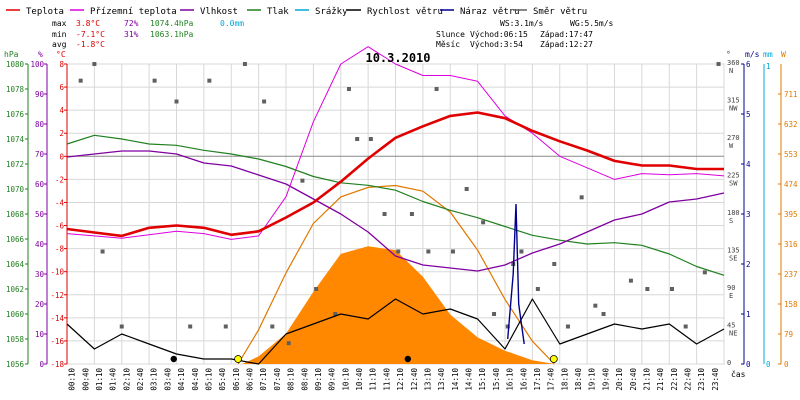 This screenshot has width=800, height=400. What do you see at coordinates (173, 359) in the screenshot?
I see `moonrise-marker` at bounding box center [173, 359].